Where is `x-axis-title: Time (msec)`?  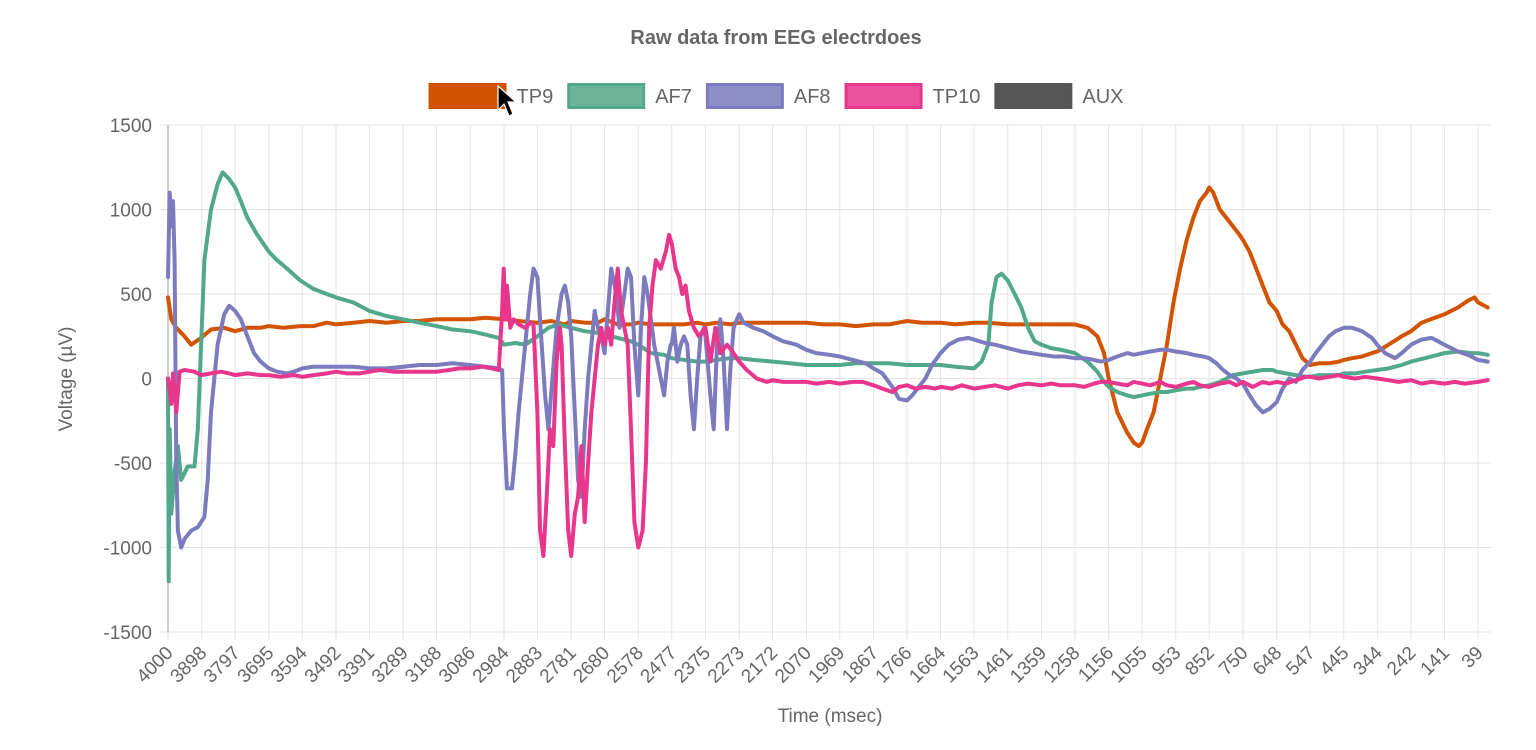
x-axis-title: Time (msec) is located at coordinates (830, 716).